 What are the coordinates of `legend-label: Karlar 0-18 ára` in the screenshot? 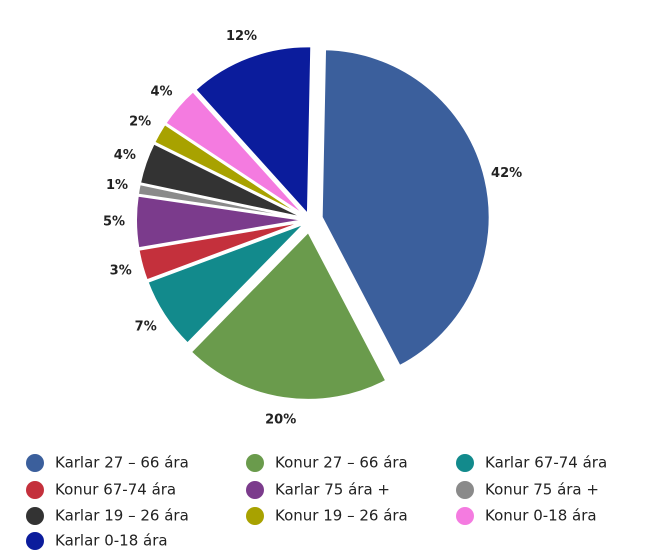 It's located at (111, 541).